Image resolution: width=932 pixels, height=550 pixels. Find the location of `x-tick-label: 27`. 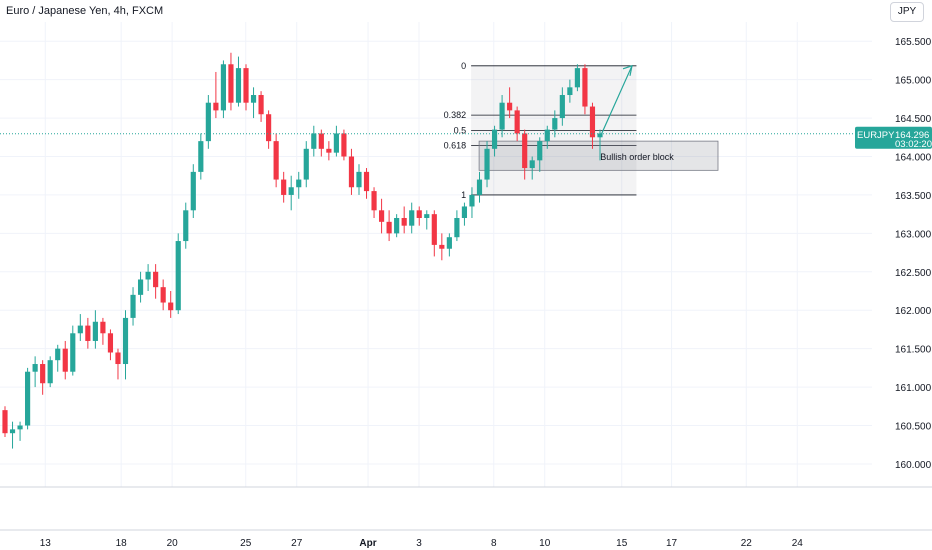

x-tick-label: 27 is located at coordinates (297, 543).